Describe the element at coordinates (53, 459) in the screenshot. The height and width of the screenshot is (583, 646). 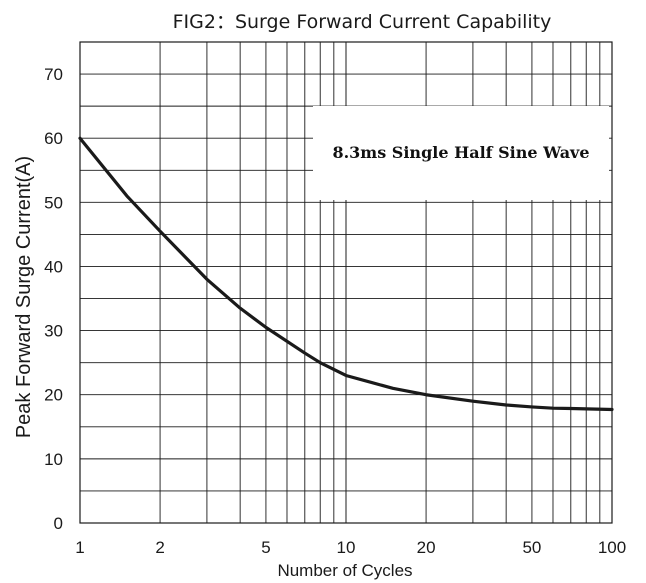
I see `y-tick-label: 10` at that location.